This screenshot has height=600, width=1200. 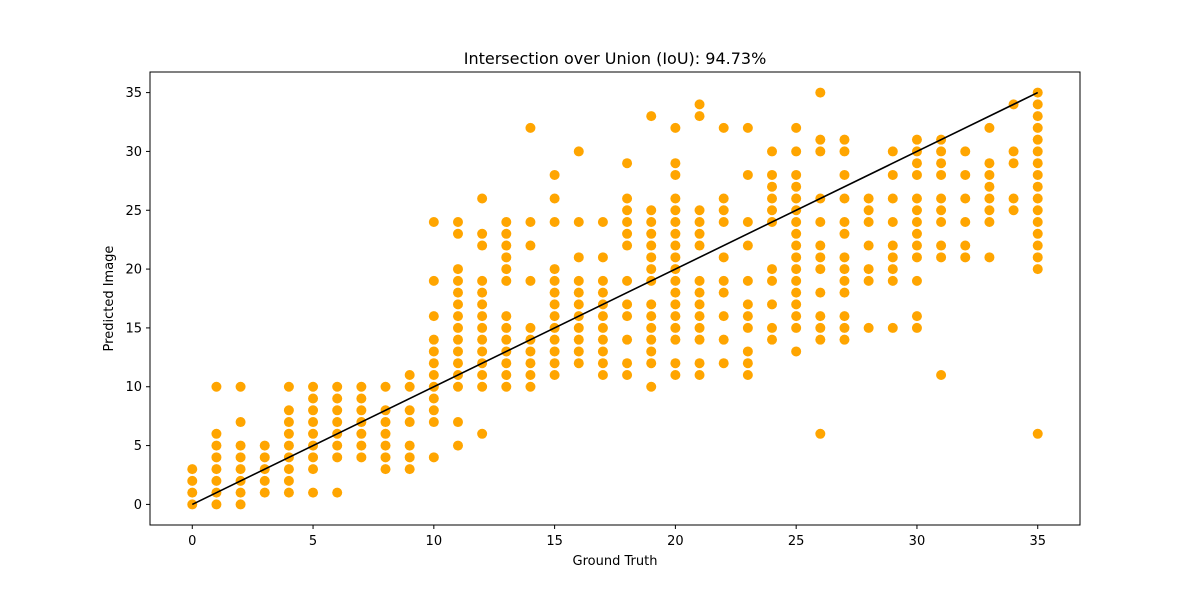 What do you see at coordinates (133, 328) in the screenshot?
I see `y-tick-label: 15` at bounding box center [133, 328].